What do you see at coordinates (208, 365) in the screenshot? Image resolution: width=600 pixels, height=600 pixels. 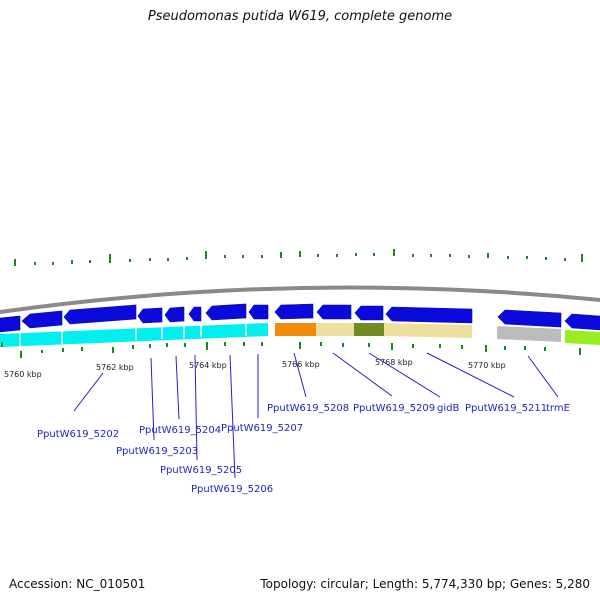 I see `coord-label: 5764 kbp` at bounding box center [208, 365].